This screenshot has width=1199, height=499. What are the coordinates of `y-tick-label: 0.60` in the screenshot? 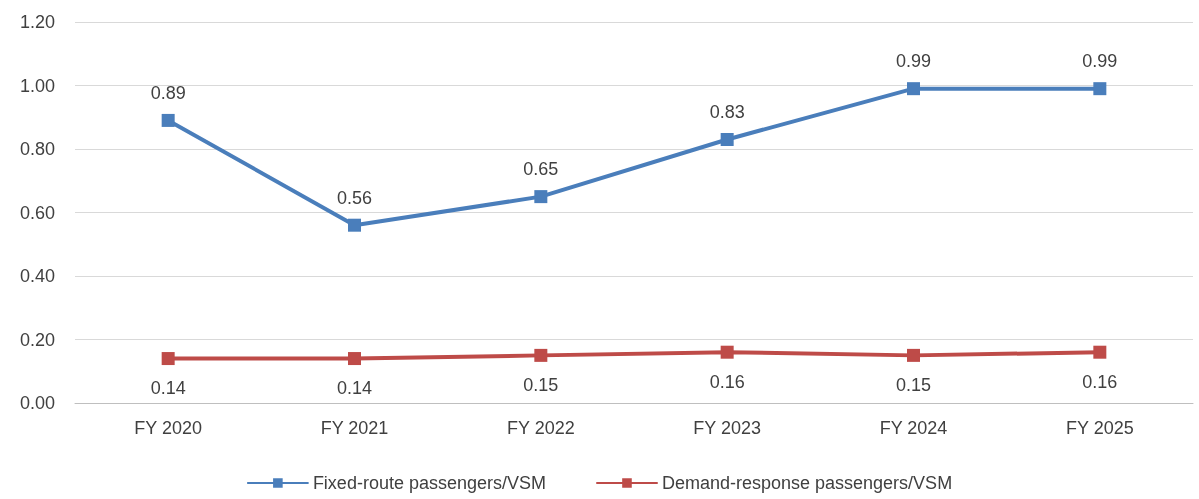 It's located at (37, 212).